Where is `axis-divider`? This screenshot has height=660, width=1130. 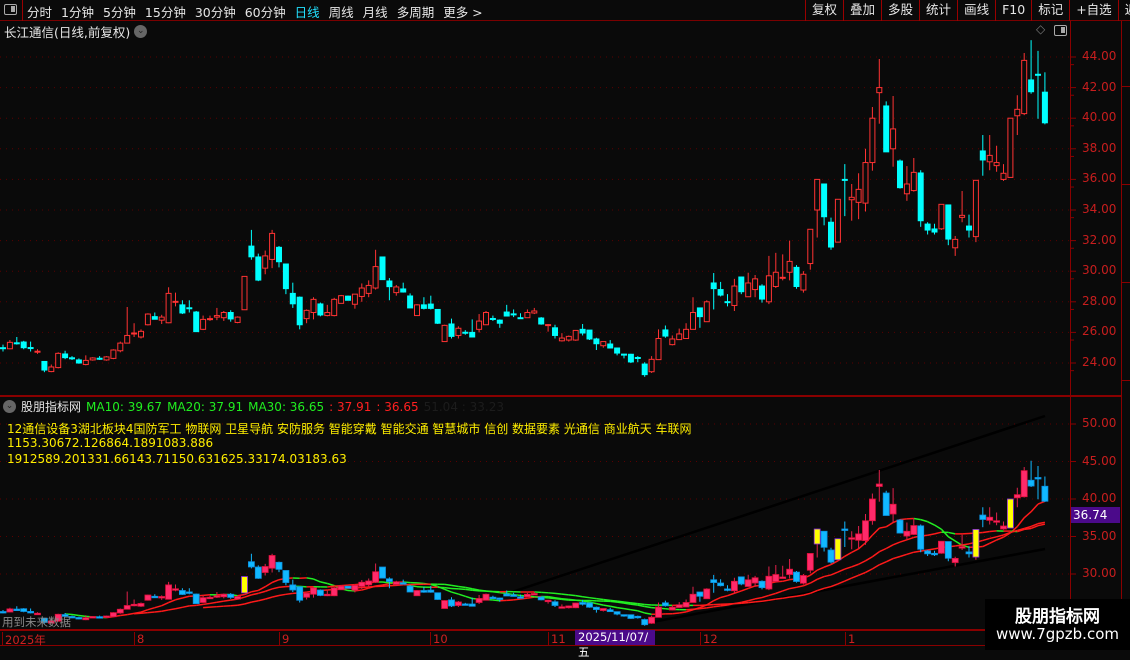 axis-divider is located at coordinates (1070, 333).